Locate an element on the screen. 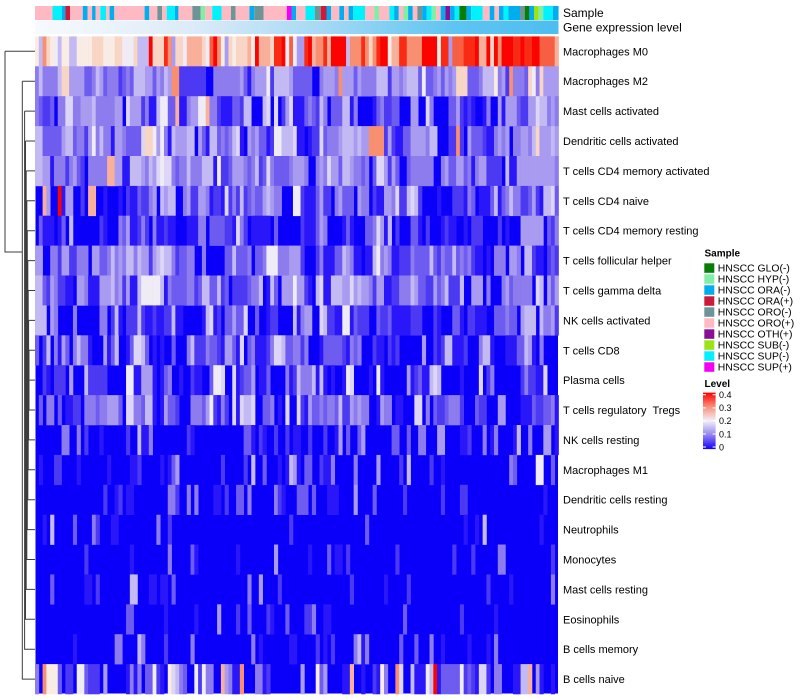  svg-text: B cells naive is located at coordinates (594, 680).